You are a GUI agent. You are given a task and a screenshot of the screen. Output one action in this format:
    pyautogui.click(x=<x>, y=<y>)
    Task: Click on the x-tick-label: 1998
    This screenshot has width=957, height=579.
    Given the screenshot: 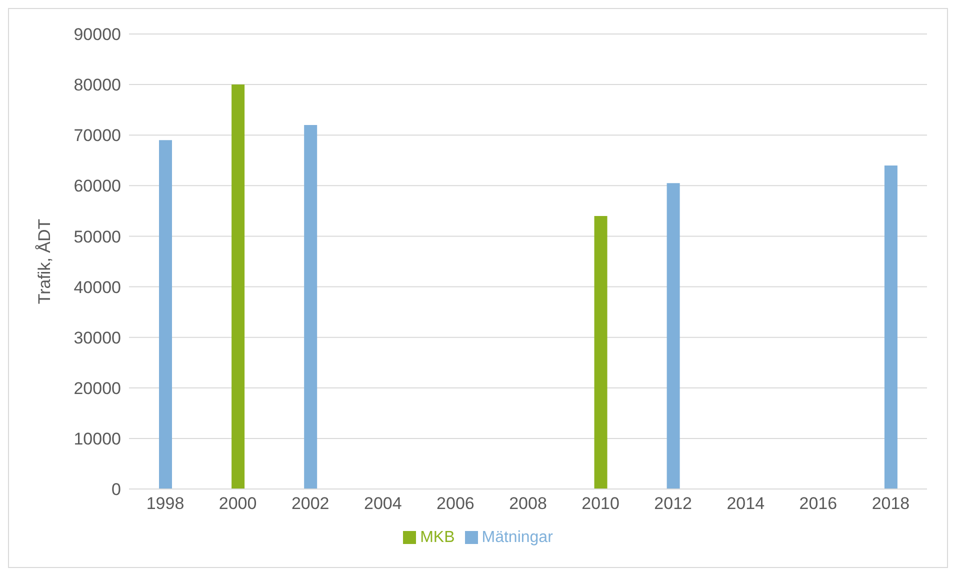 What is the action you would take?
    pyautogui.click(x=165, y=504)
    